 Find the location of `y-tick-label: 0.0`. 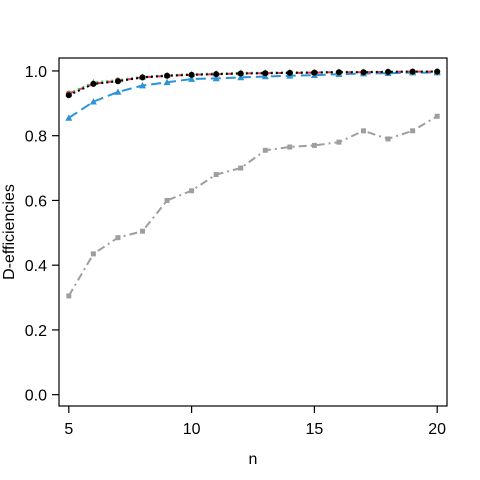

y-tick-label: 0.0 is located at coordinates (36, 396).